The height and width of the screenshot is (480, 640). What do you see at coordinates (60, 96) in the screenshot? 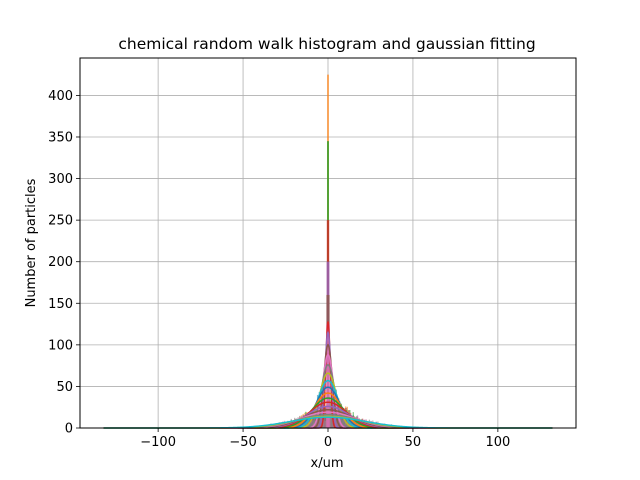
I see `y-tick-label: 400` at bounding box center [60, 96].